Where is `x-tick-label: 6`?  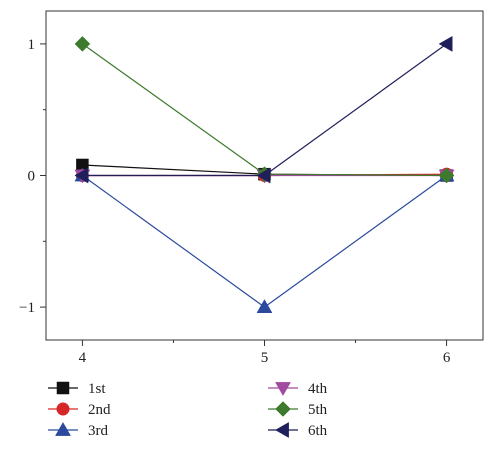 x-tick-label: 6 is located at coordinates (447, 358).